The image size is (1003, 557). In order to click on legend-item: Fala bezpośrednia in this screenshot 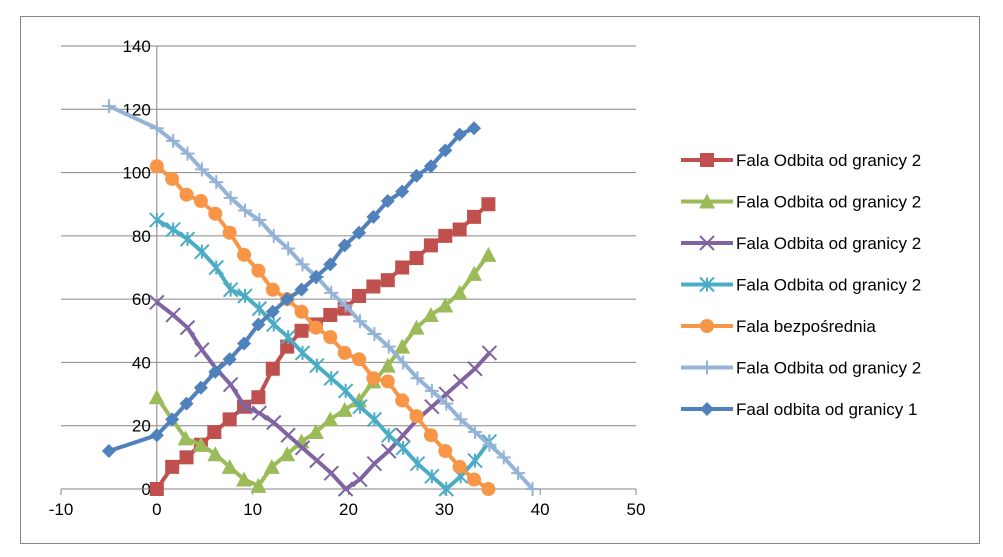, I will do `click(778, 326)`.